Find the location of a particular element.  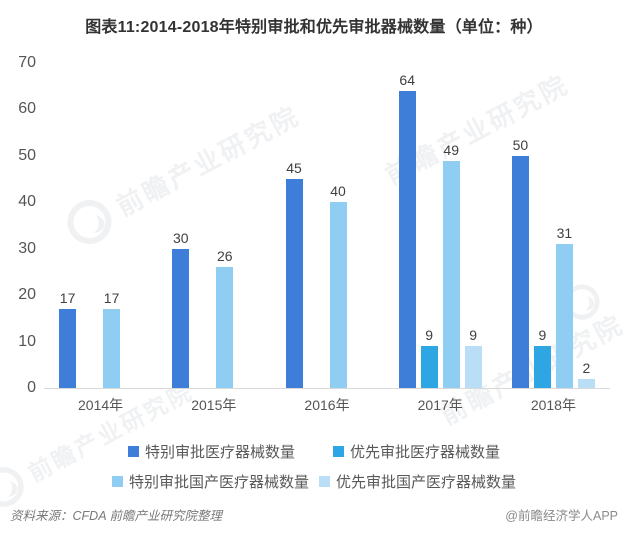

x-axis-tick-label: 2018年 is located at coordinates (553, 405).